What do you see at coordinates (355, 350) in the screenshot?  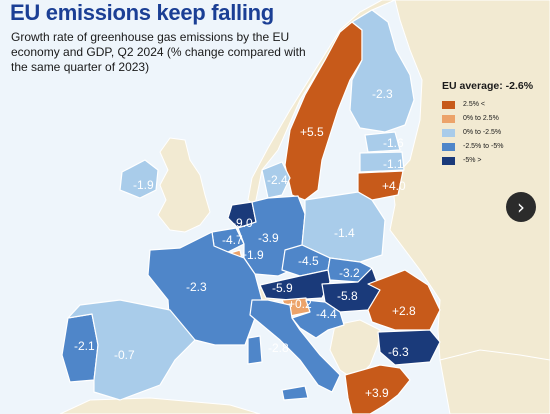 I see `balkans-land` at bounding box center [355, 350].